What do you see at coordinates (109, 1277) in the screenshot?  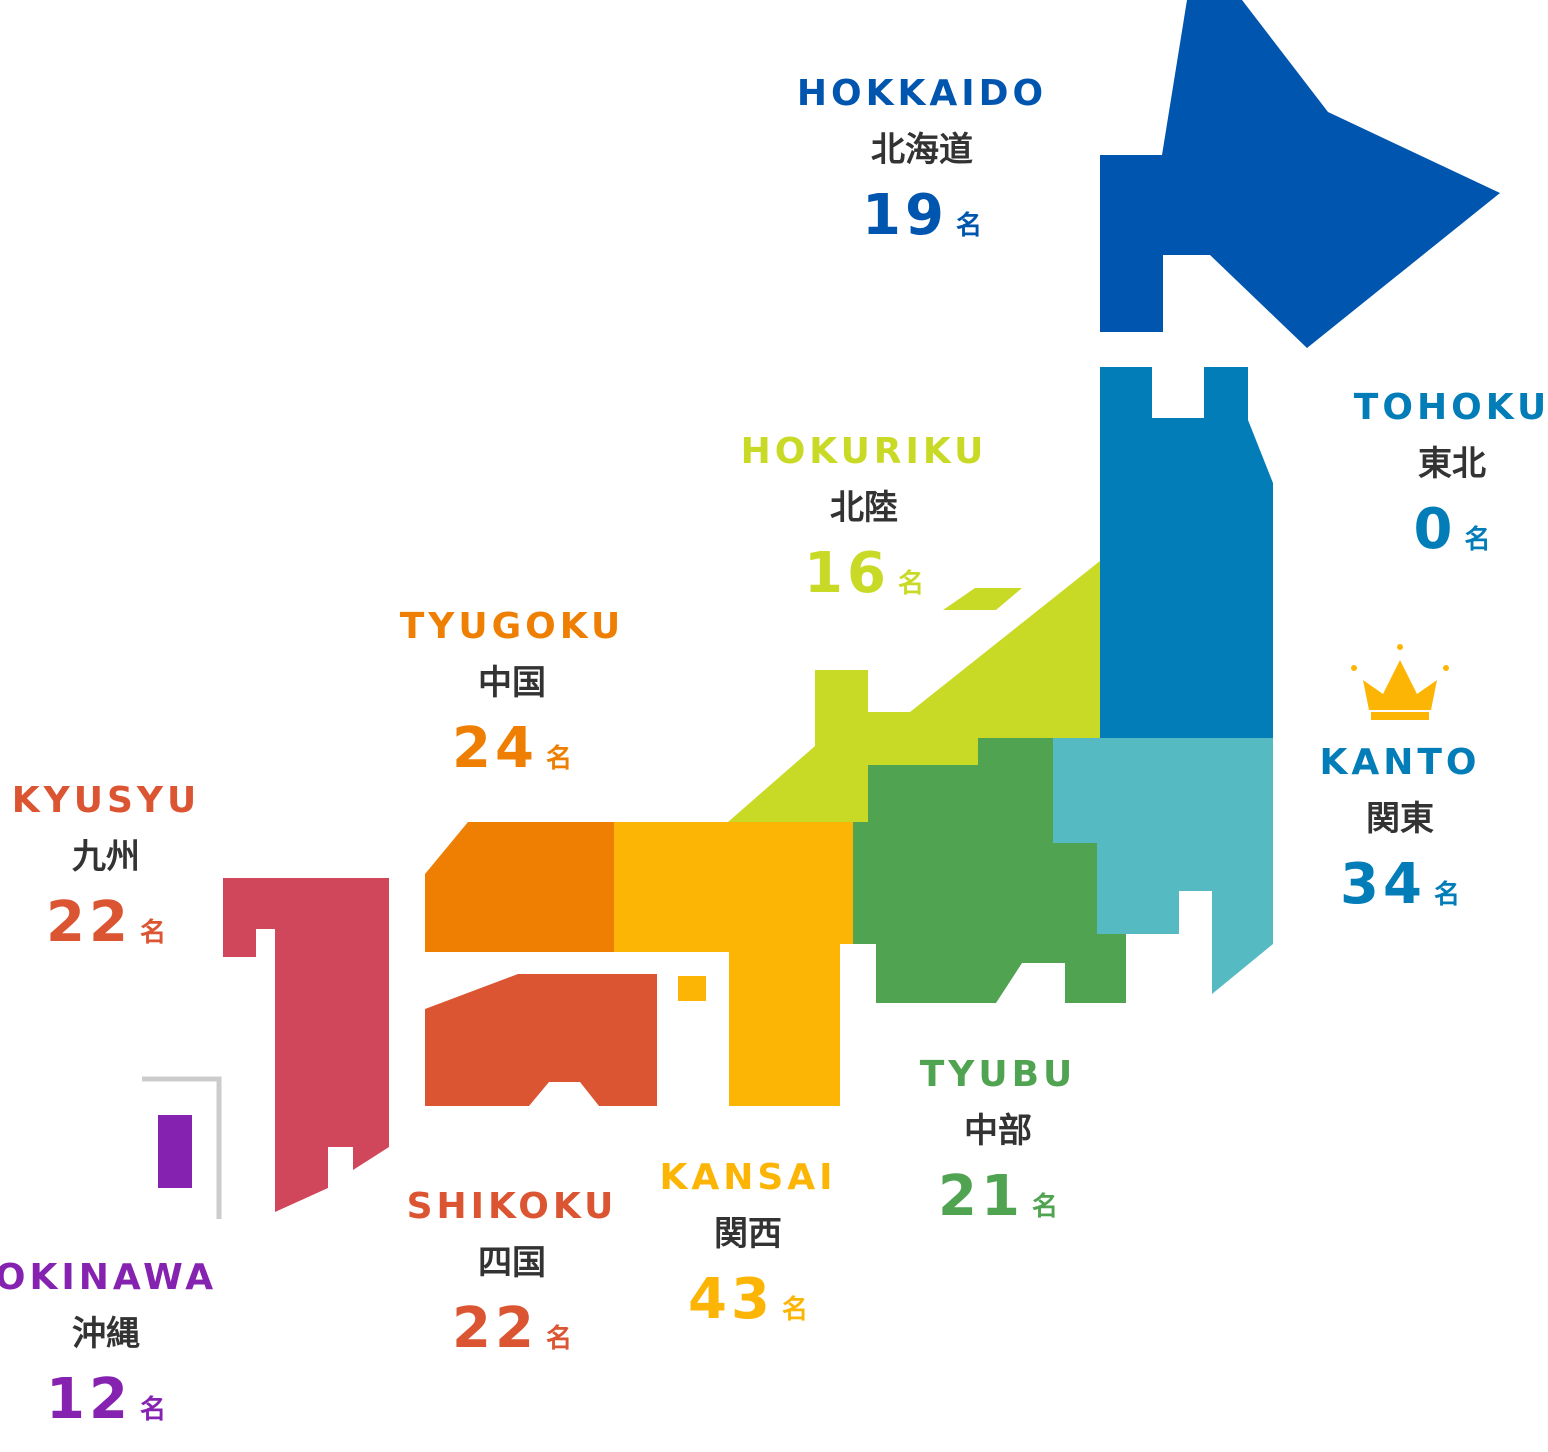 I see `region-name-en: OKINAWA` at bounding box center [109, 1277].